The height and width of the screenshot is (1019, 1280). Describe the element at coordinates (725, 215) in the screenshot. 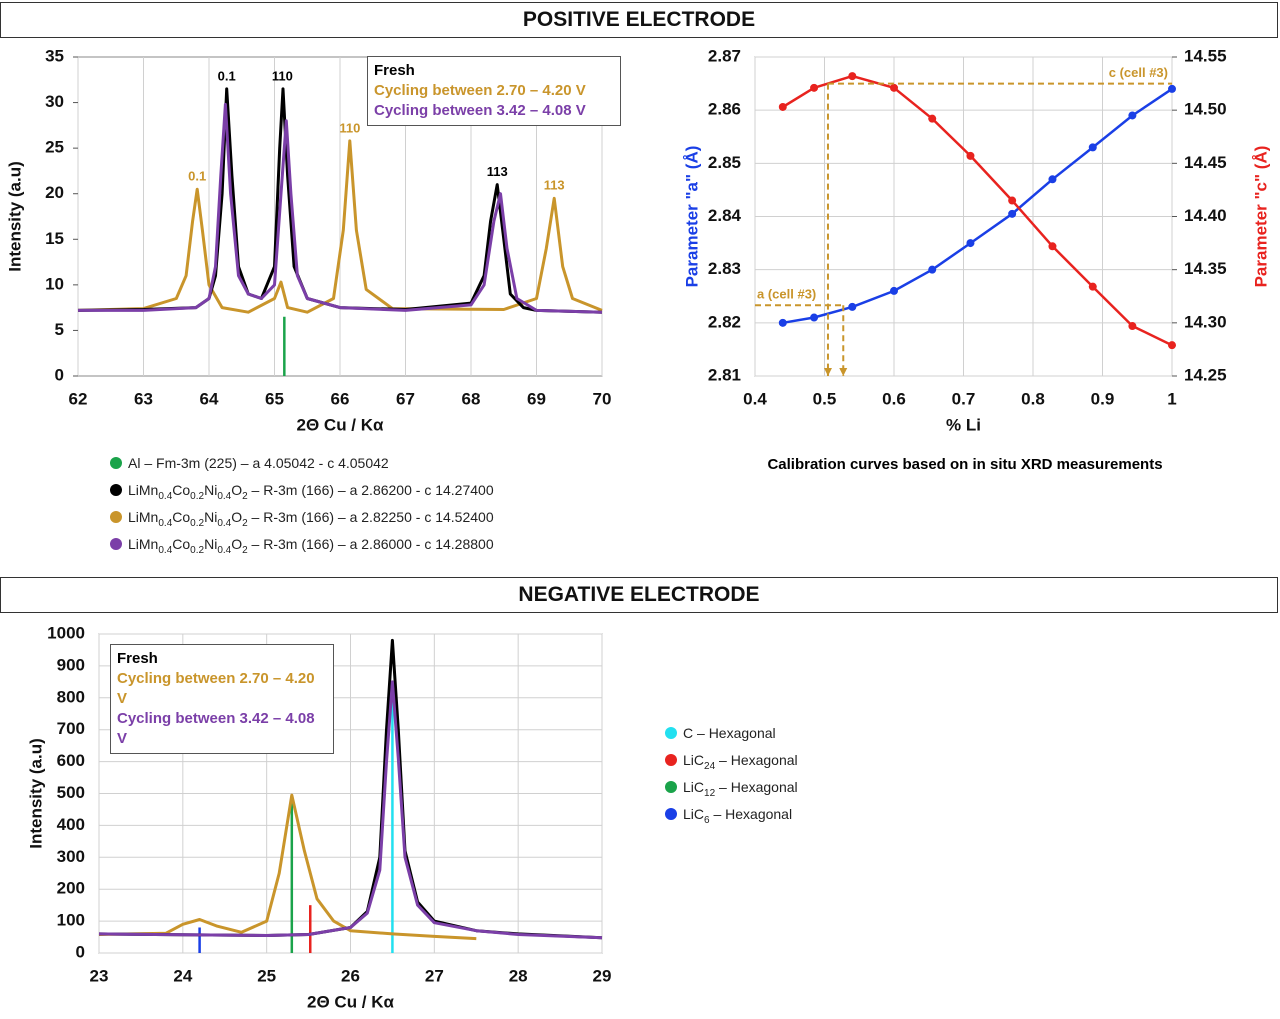

I see `y-tick-label: 2.84` at that location.